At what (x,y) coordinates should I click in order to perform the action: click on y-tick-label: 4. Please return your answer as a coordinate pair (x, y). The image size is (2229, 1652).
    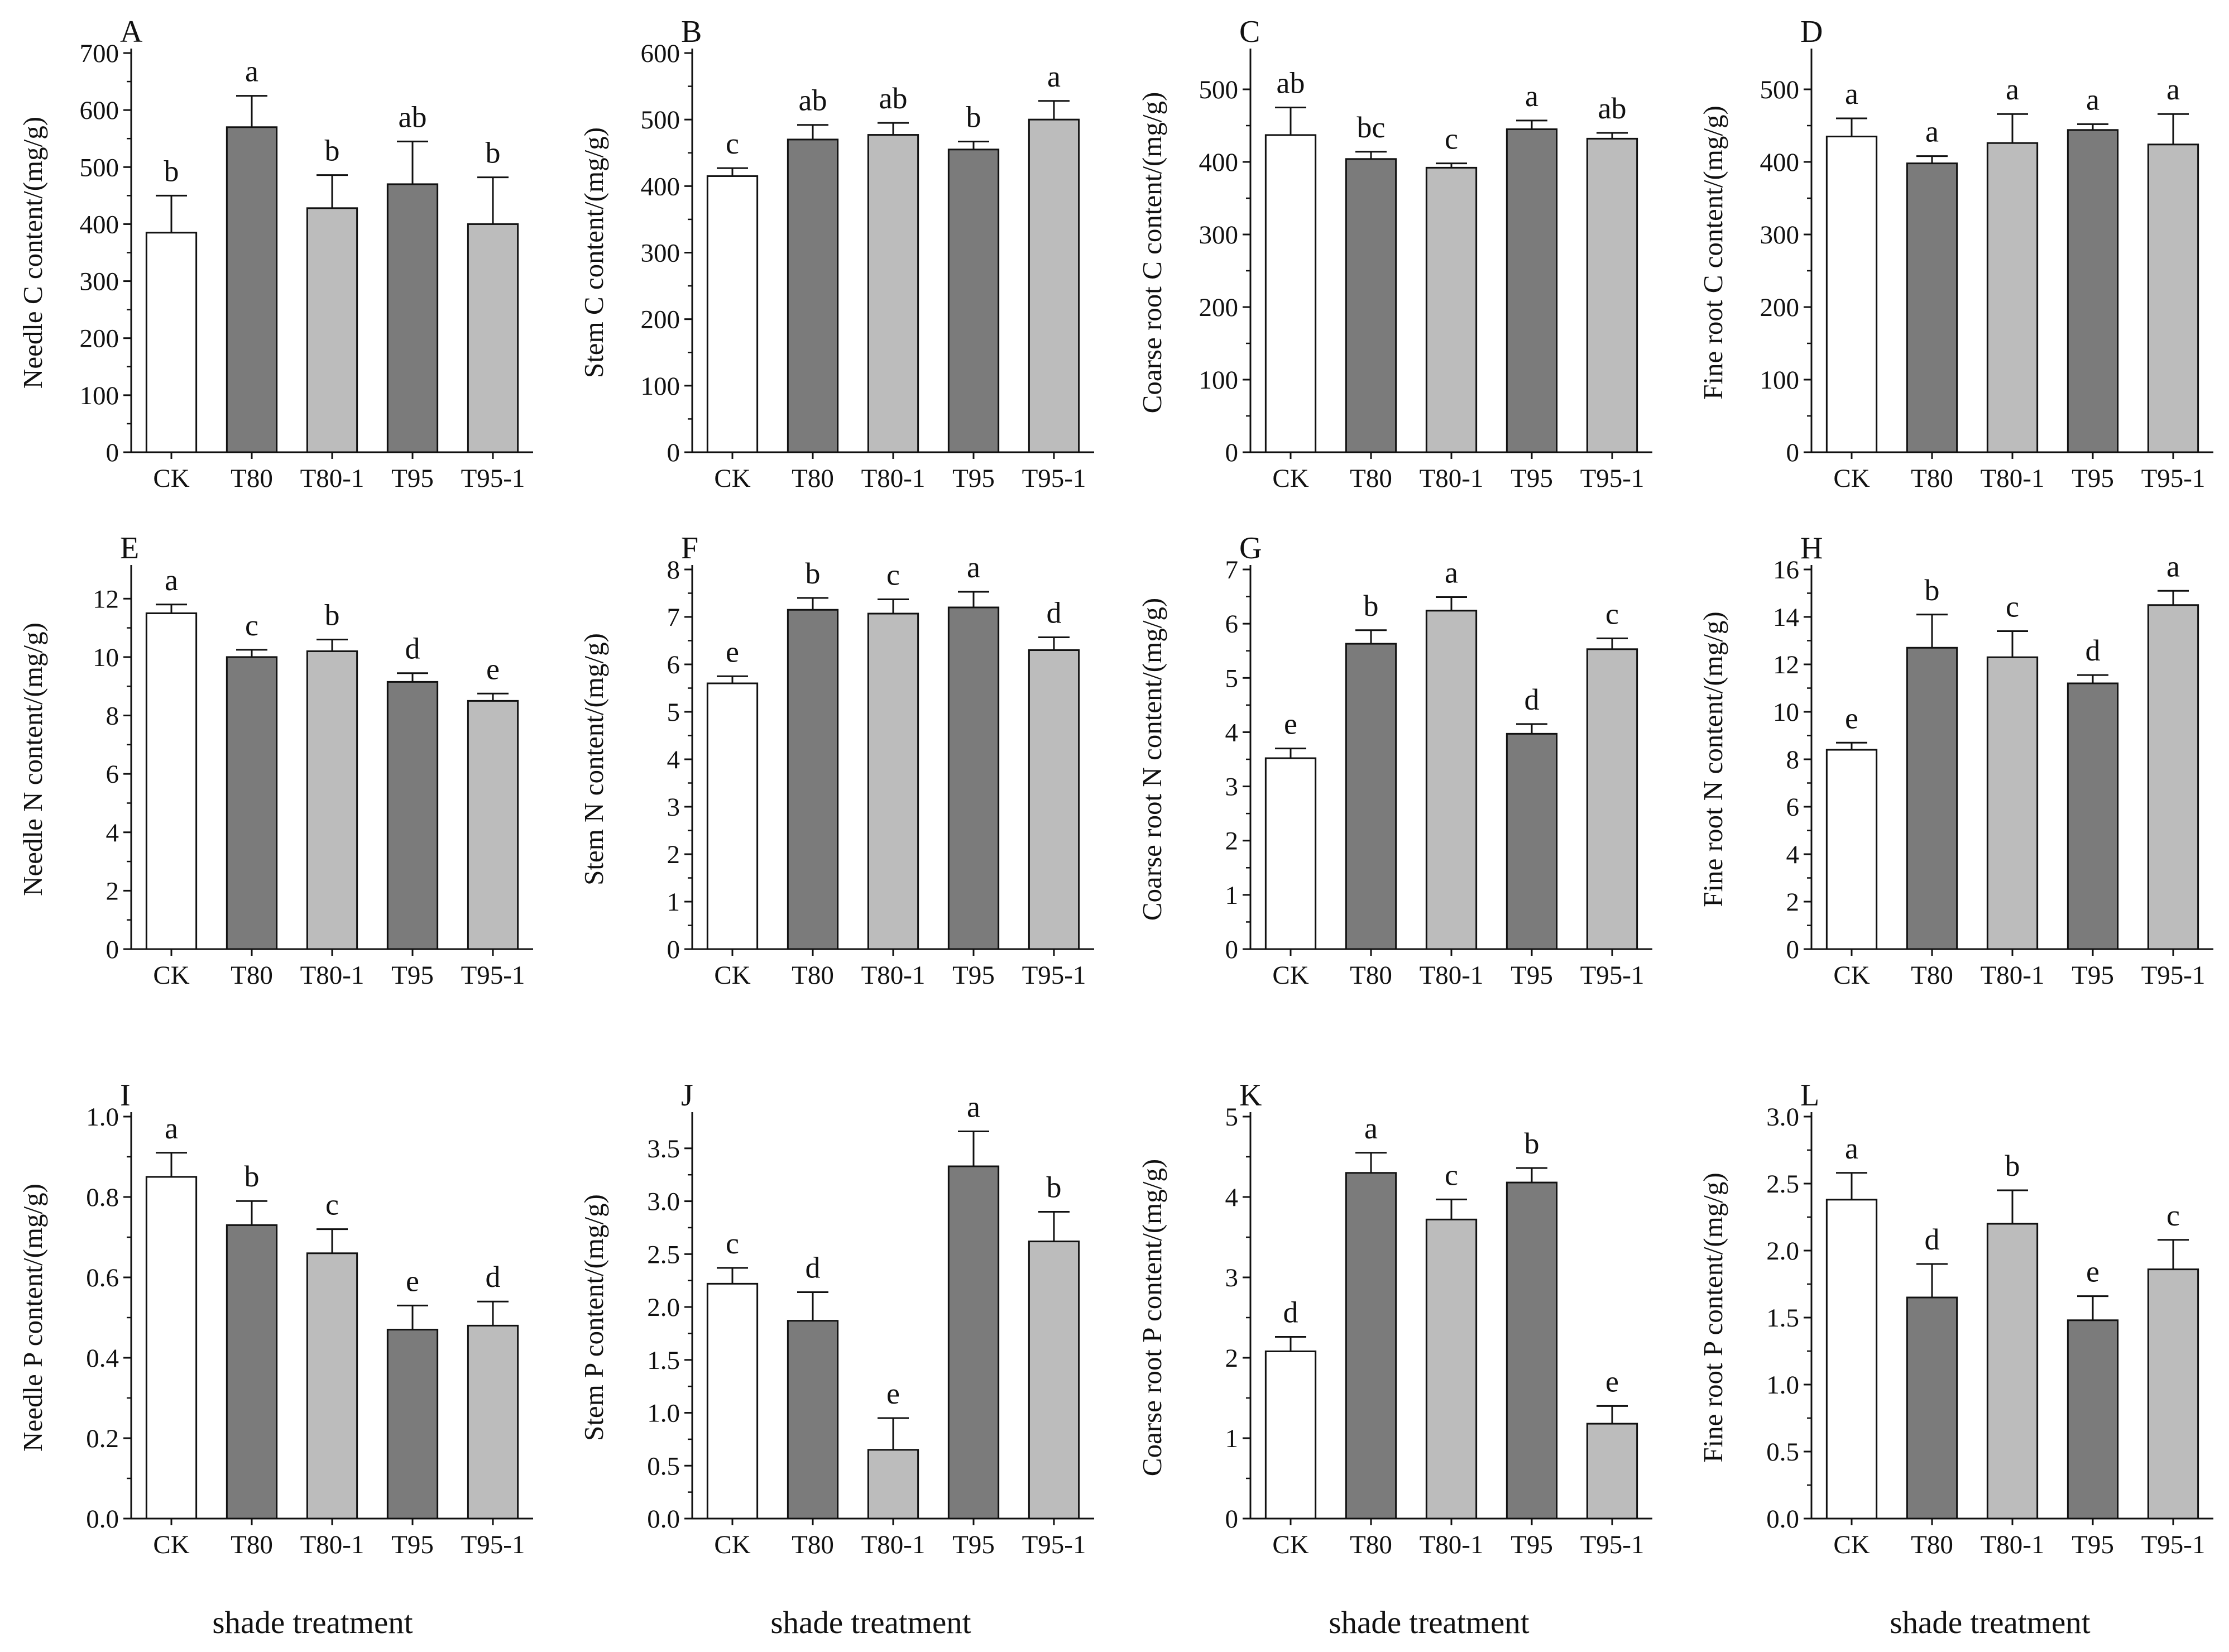
    Looking at the image, I should click on (1232, 1197).